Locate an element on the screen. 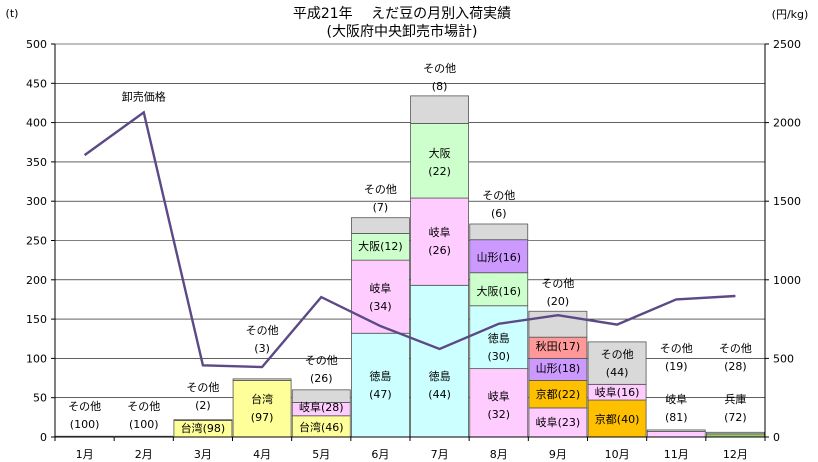 This screenshot has width=818, height=462. chart-title: 平成21年 えだ豆の月別入荷実績 is located at coordinates (402, 14).